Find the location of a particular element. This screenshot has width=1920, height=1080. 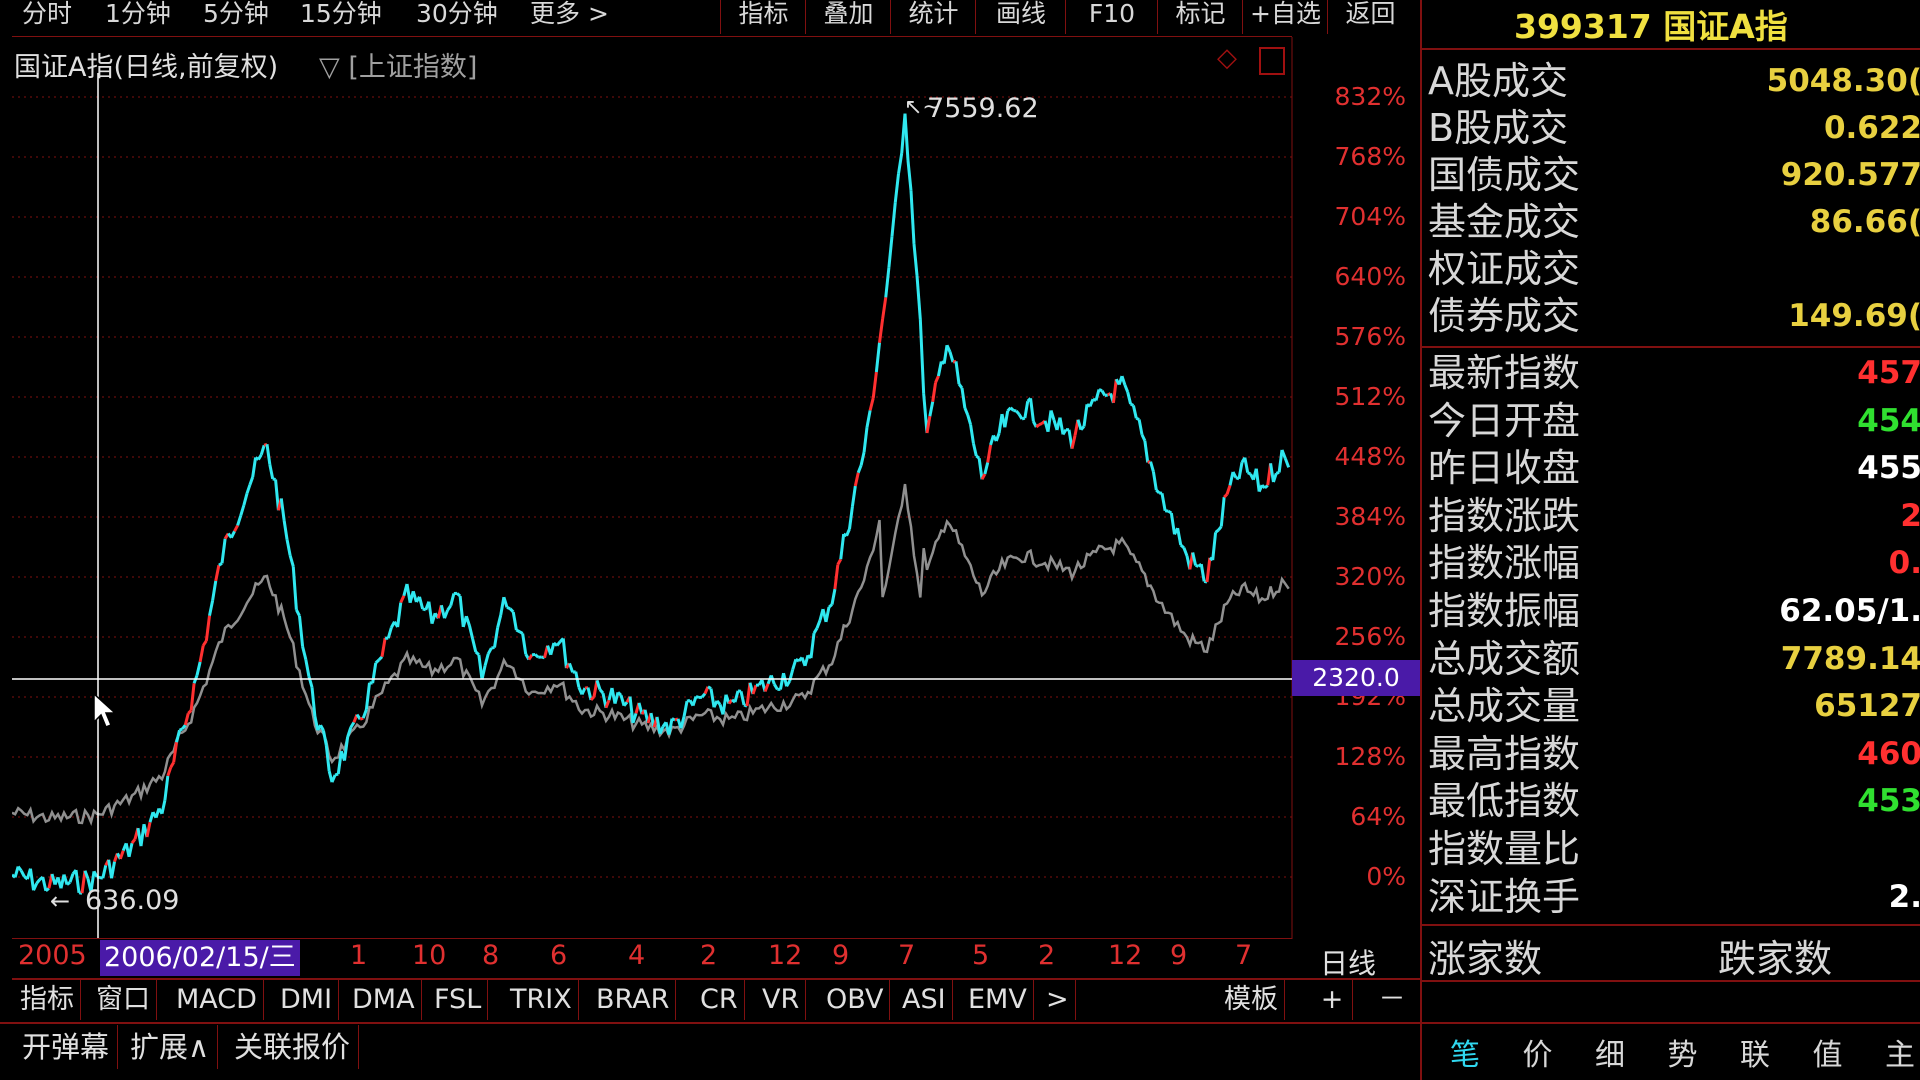

template-button: 模板 is located at coordinates (1251, 1000).